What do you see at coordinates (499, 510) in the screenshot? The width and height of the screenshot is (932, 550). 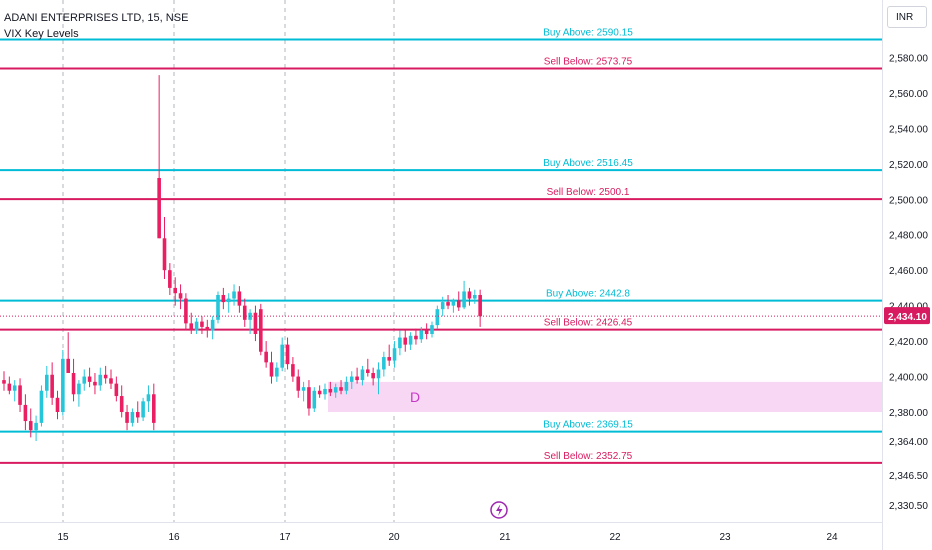 I see `dividend-event-icon` at bounding box center [499, 510].